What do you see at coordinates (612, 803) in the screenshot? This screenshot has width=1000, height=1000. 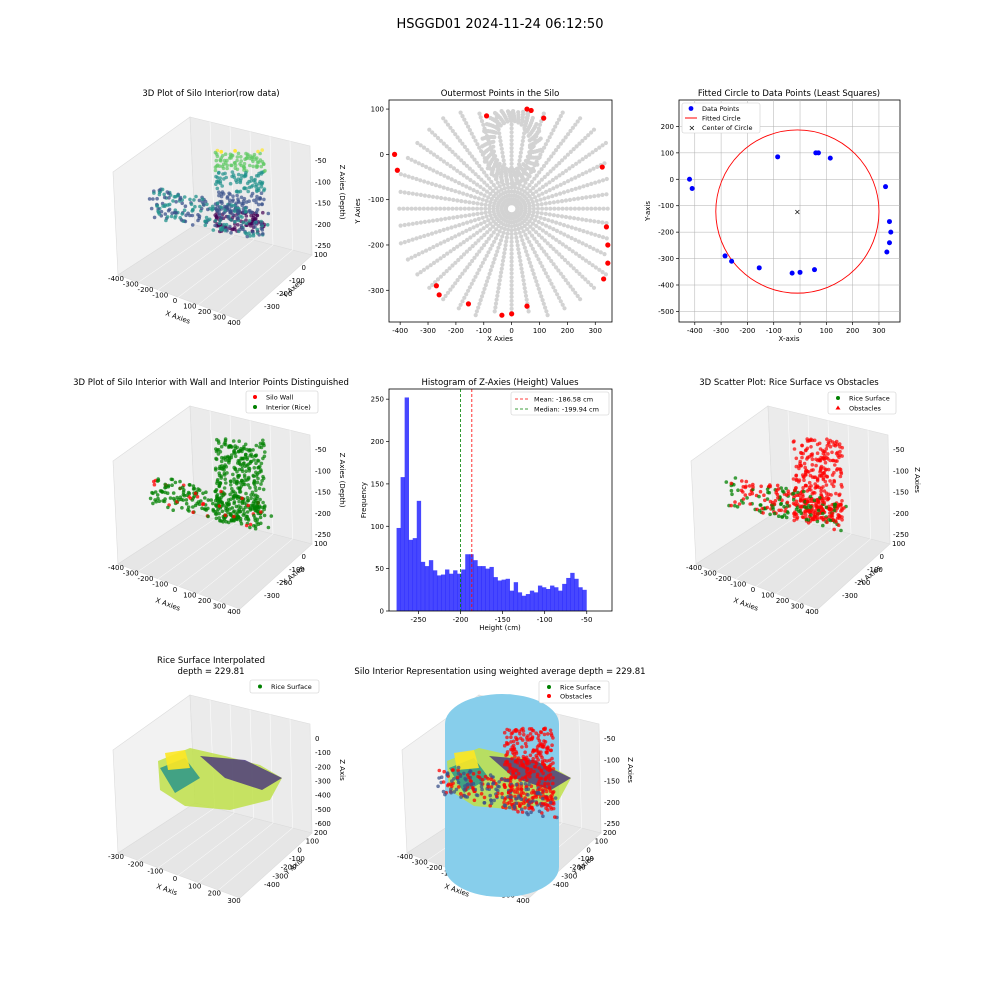 I see `ztick-label: -200` at bounding box center [612, 803].